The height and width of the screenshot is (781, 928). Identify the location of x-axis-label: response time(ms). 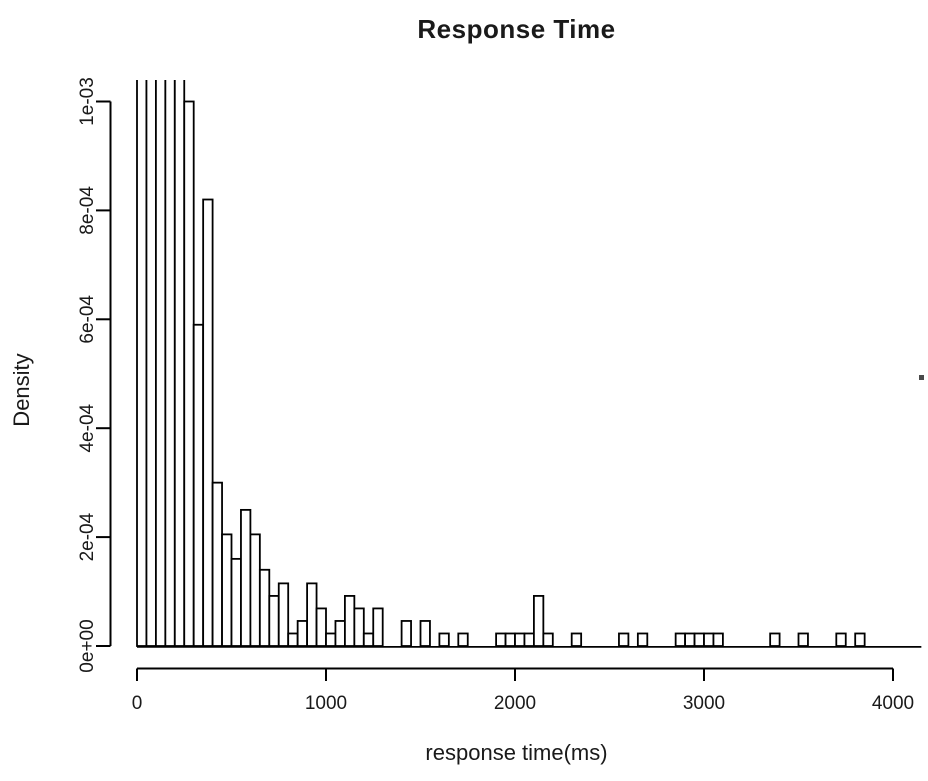
(516, 752).